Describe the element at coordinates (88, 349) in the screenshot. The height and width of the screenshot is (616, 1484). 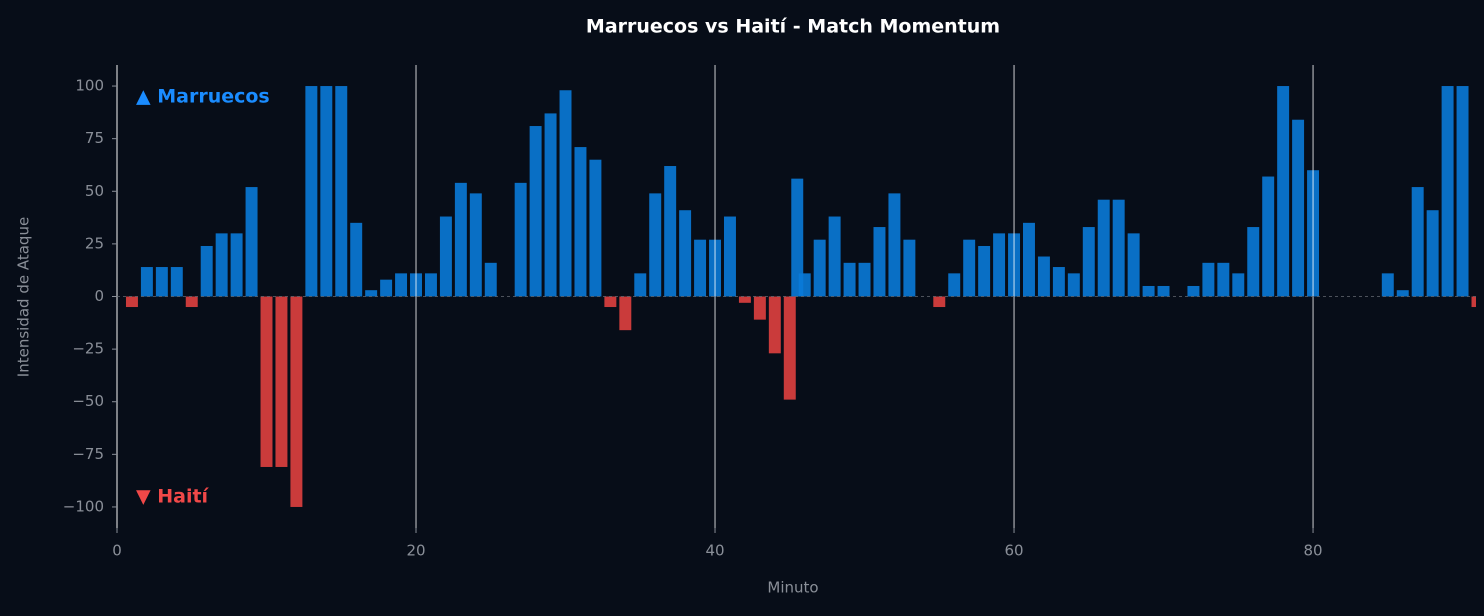
I see `y-tick-label: −25` at that location.